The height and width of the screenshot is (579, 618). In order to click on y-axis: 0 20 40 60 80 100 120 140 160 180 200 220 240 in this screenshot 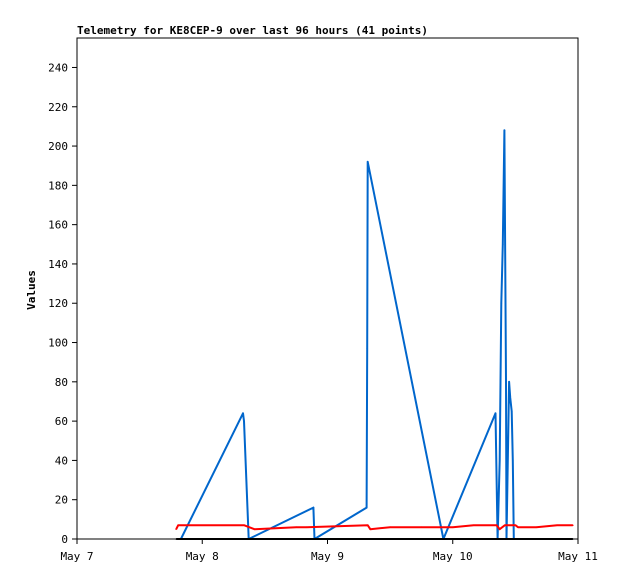, I will do `click(62, 303)`.